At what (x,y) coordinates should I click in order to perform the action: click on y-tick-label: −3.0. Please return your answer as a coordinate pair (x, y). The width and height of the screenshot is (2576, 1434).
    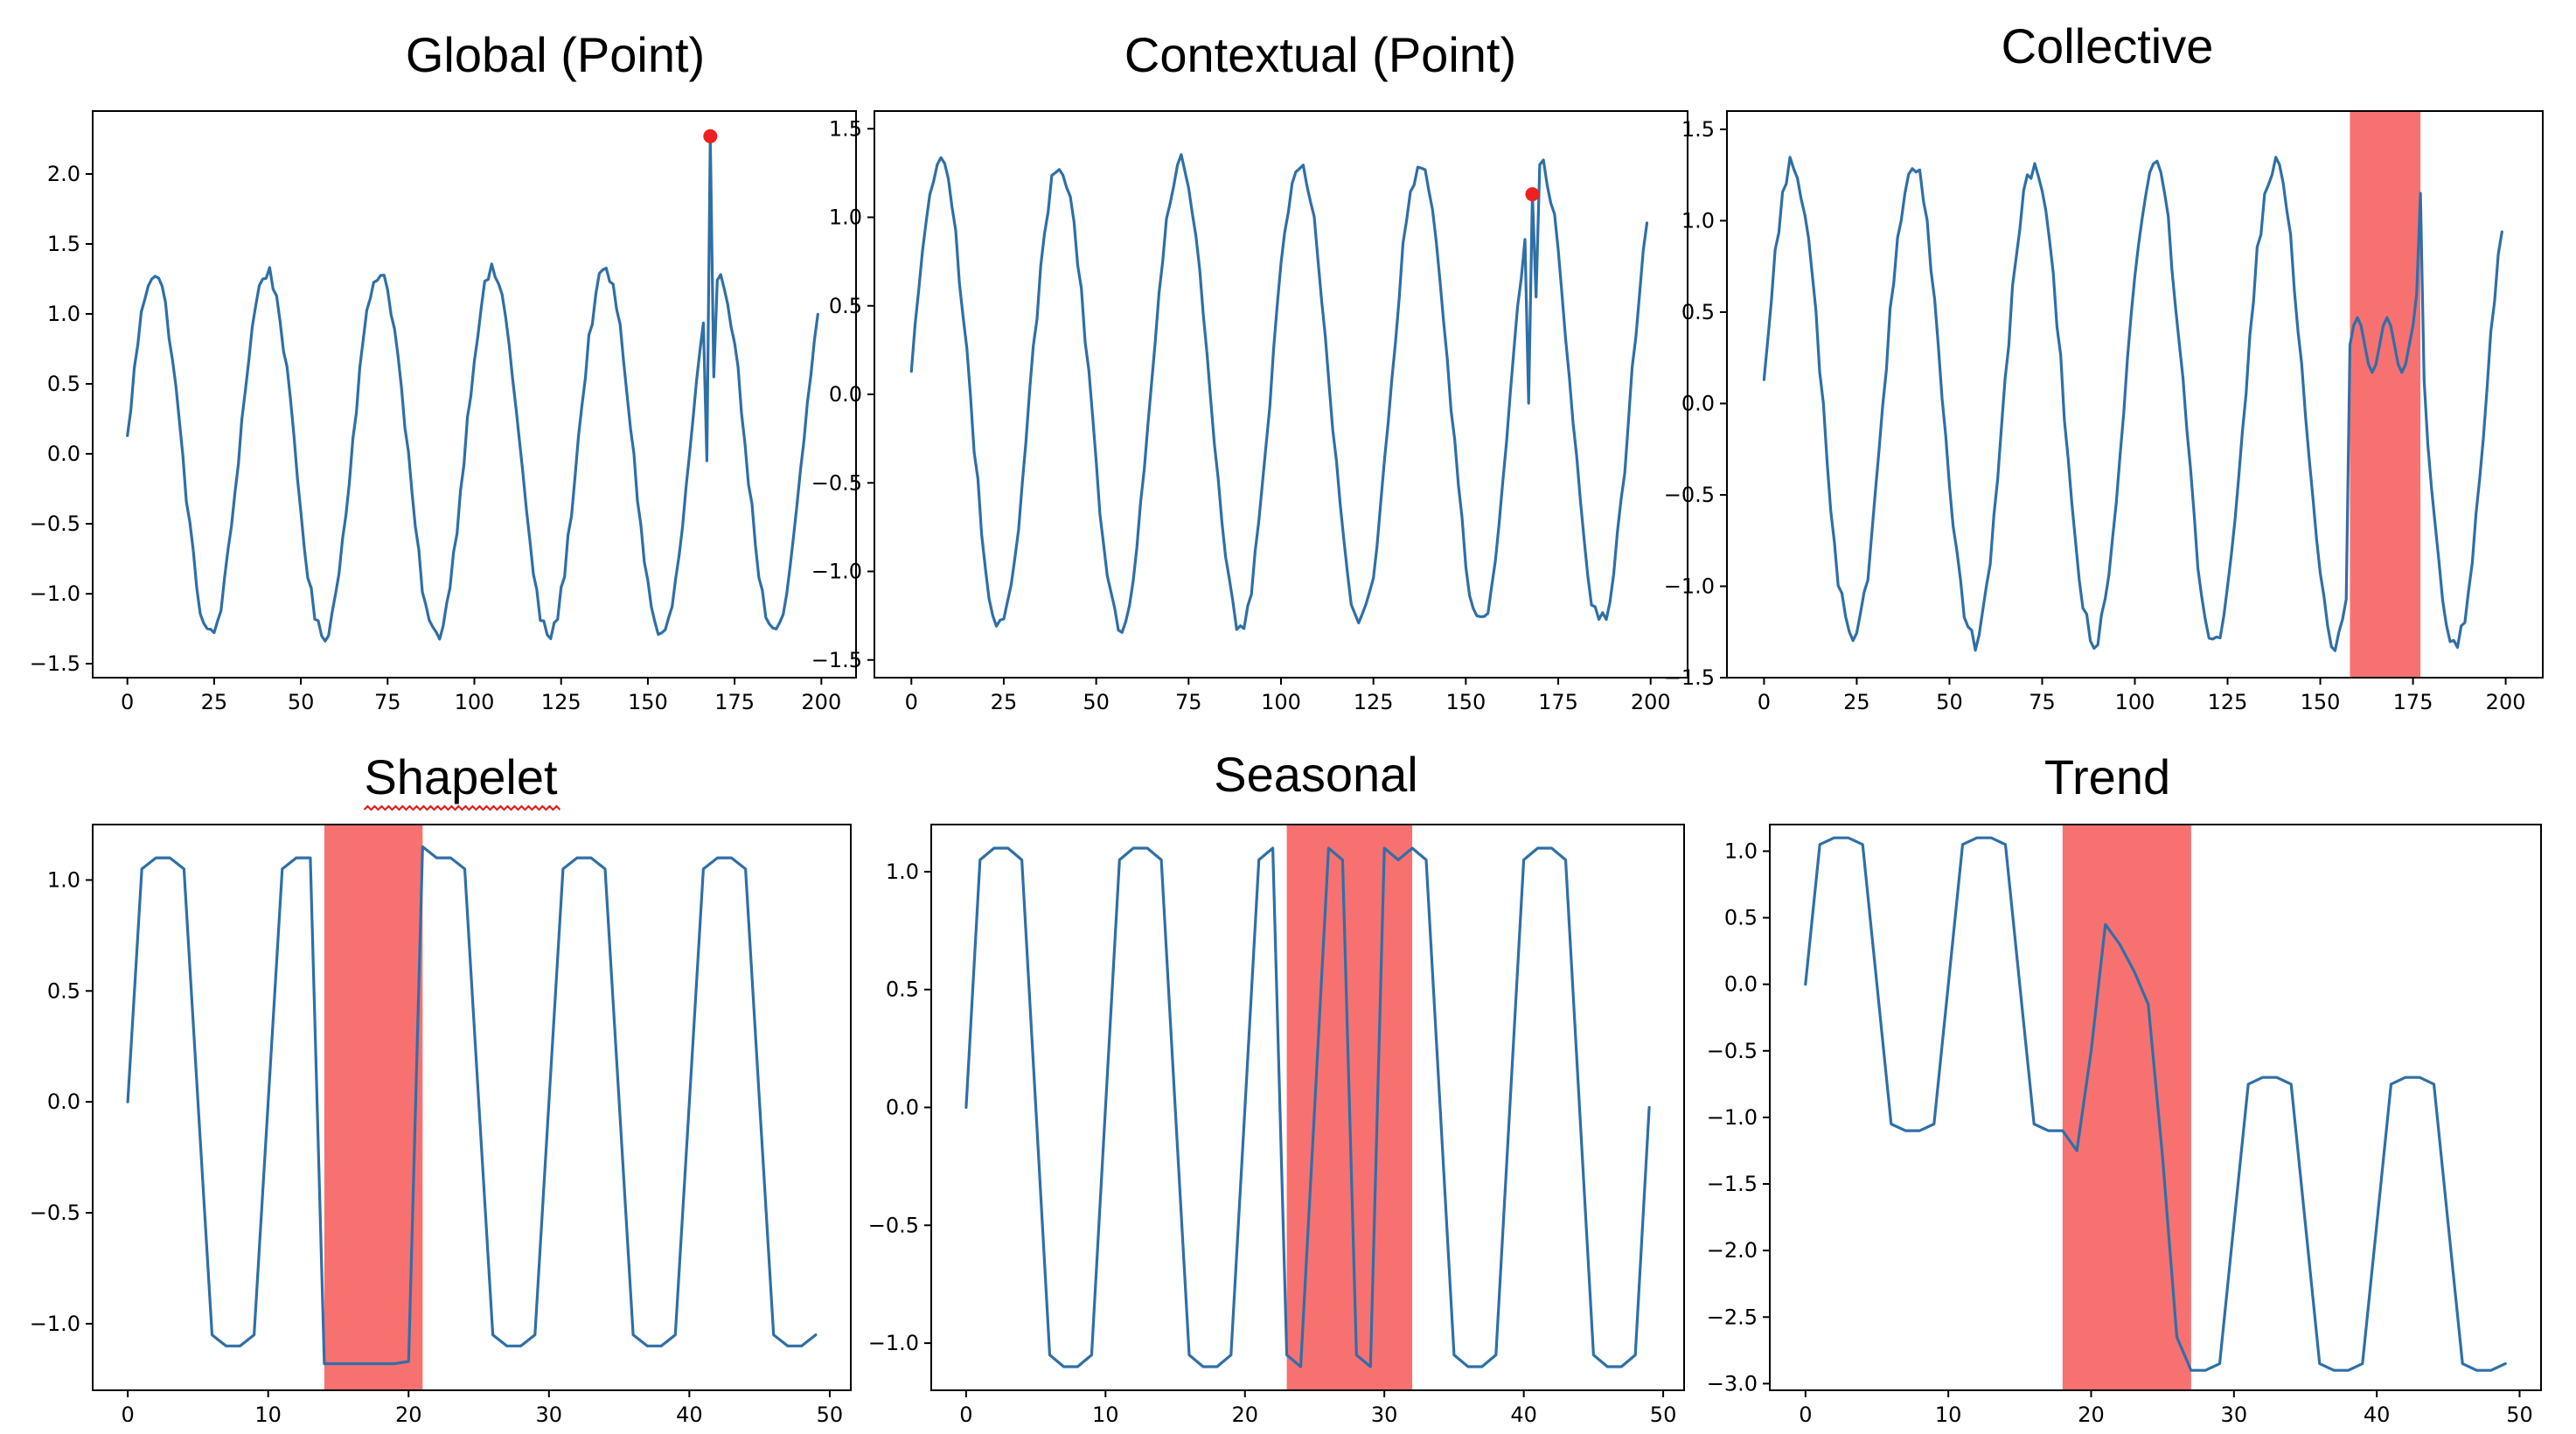
    Looking at the image, I should click on (1732, 1384).